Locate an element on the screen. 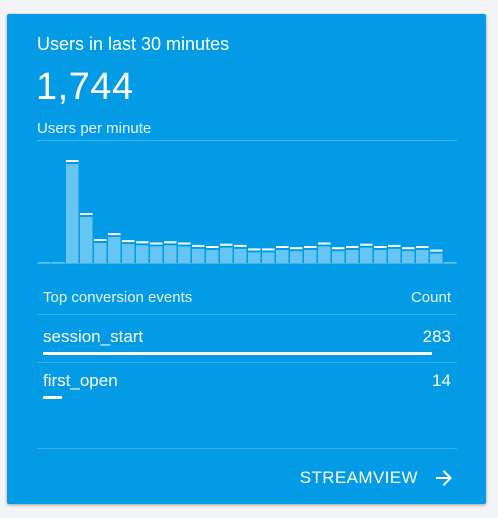  header-events: Top conversion events is located at coordinates (118, 297).